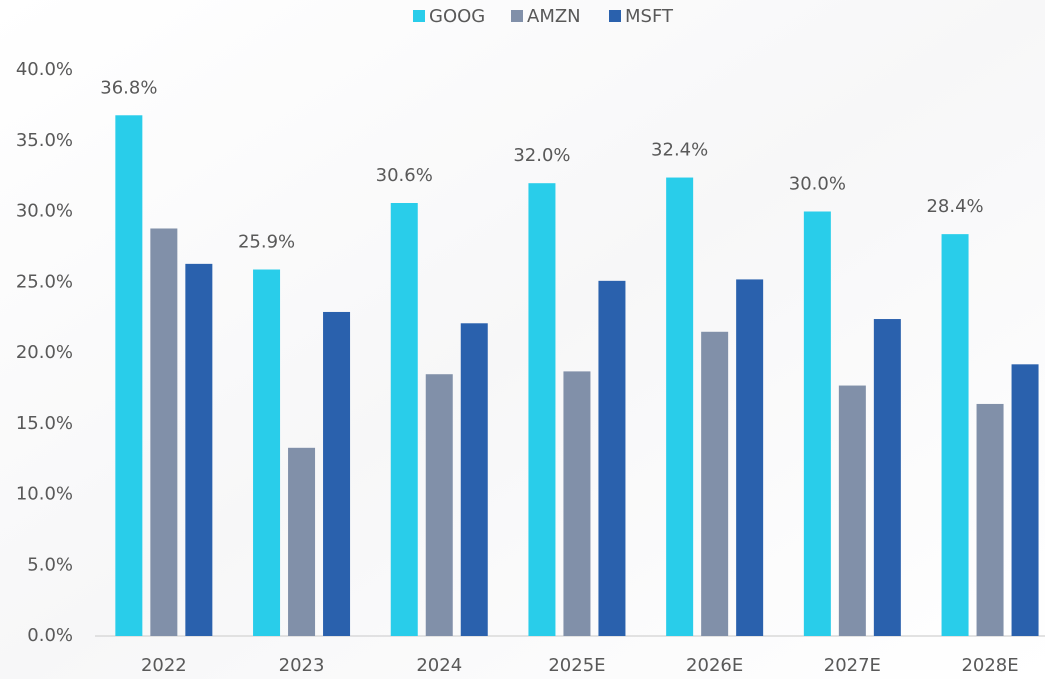 The image size is (1045, 679). I want to click on y-tick-label: 20.0%, so click(44, 352).